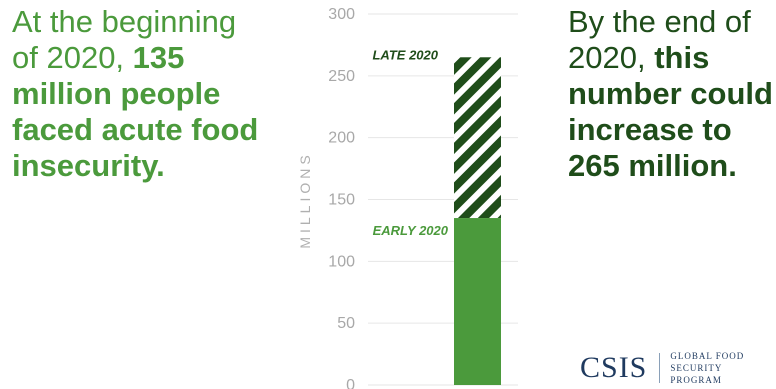 This screenshot has width=776, height=389. I want to click on bars: LATE 2020 EARLY 2020, so click(436, 216).